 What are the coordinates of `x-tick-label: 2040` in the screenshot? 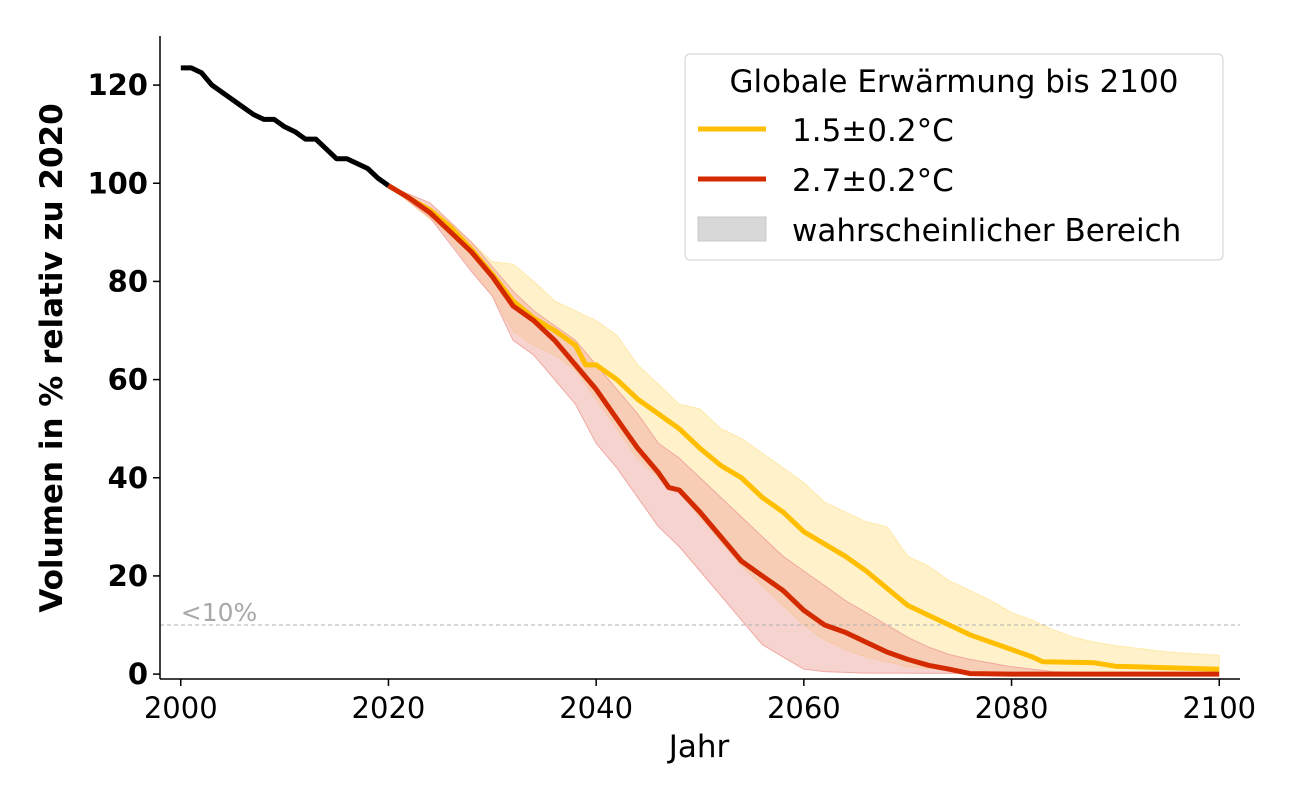 It's located at (596, 708).